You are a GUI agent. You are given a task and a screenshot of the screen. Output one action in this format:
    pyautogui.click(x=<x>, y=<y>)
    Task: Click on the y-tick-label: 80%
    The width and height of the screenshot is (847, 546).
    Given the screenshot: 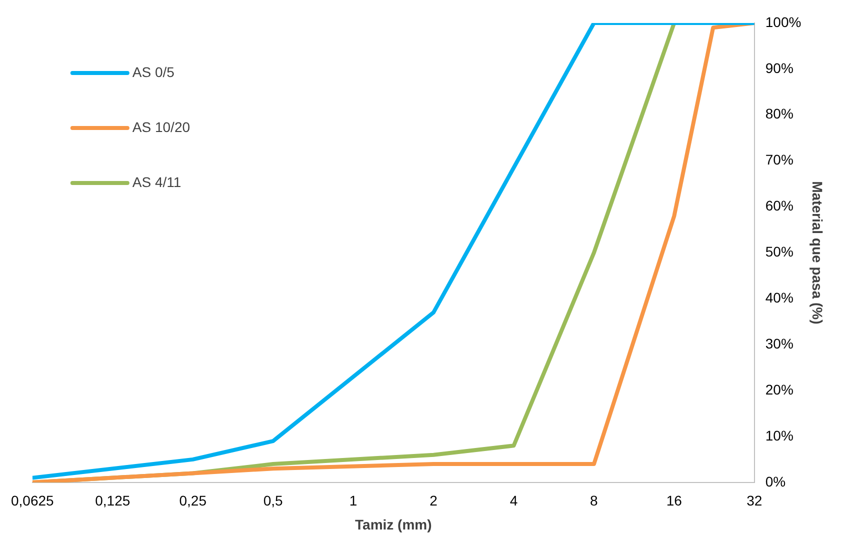 What is the action you would take?
    pyautogui.click(x=779, y=114)
    